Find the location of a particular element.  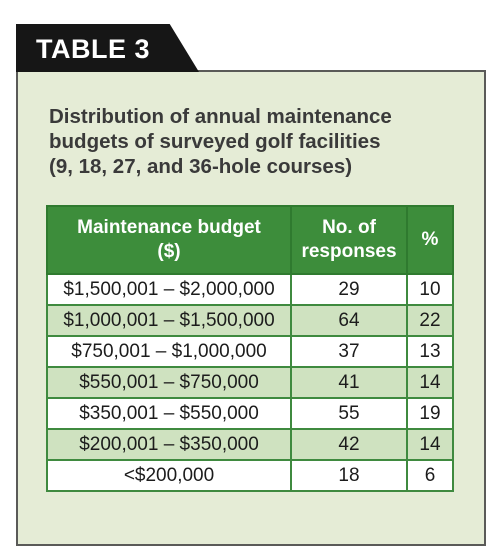

cell-budget: $200,001 – $350,000 is located at coordinates (169, 444).